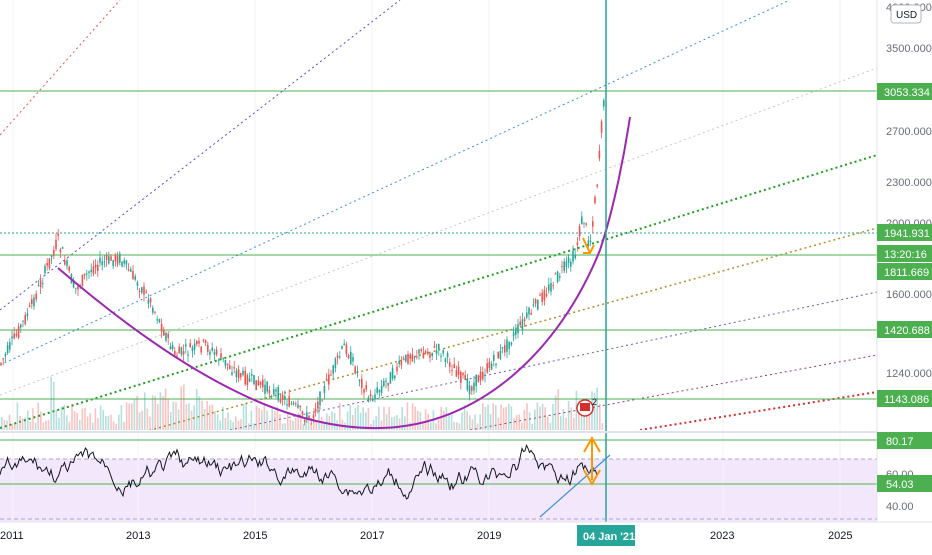 Image resolution: width=932 pixels, height=555 pixels. What do you see at coordinates (586, 407) in the screenshot?
I see `event-badge: 2` at bounding box center [586, 407].